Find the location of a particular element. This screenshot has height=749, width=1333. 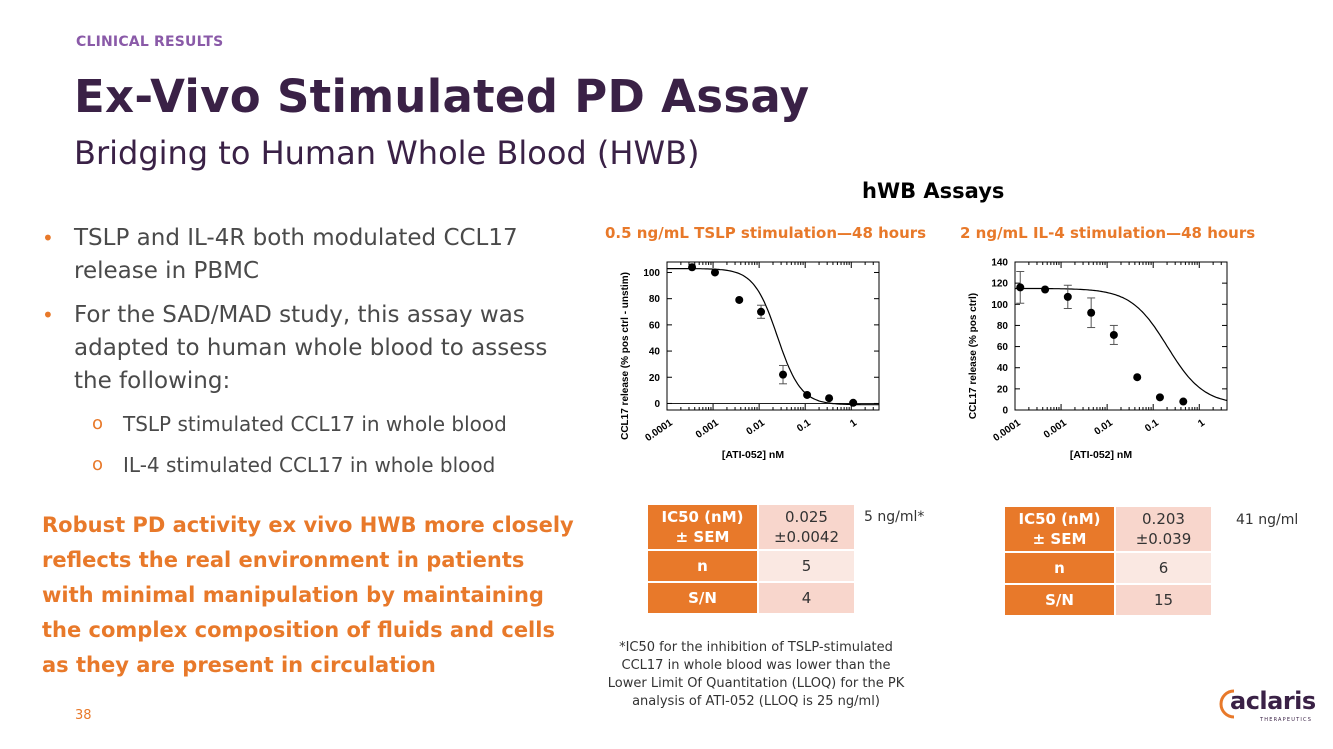

table-row: IC50 (nM) ± SEM 0.203 ±0.039 is located at coordinates (1108, 529).